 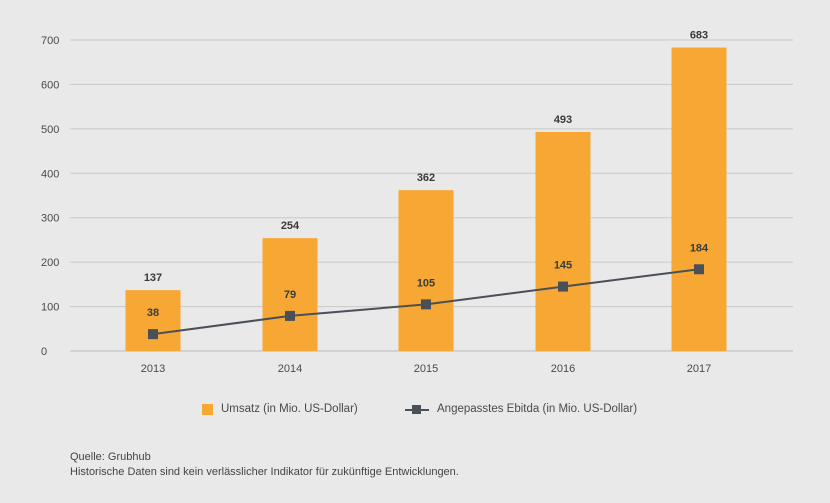 I want to click on x-tick-label: 2014, so click(x=290, y=369).